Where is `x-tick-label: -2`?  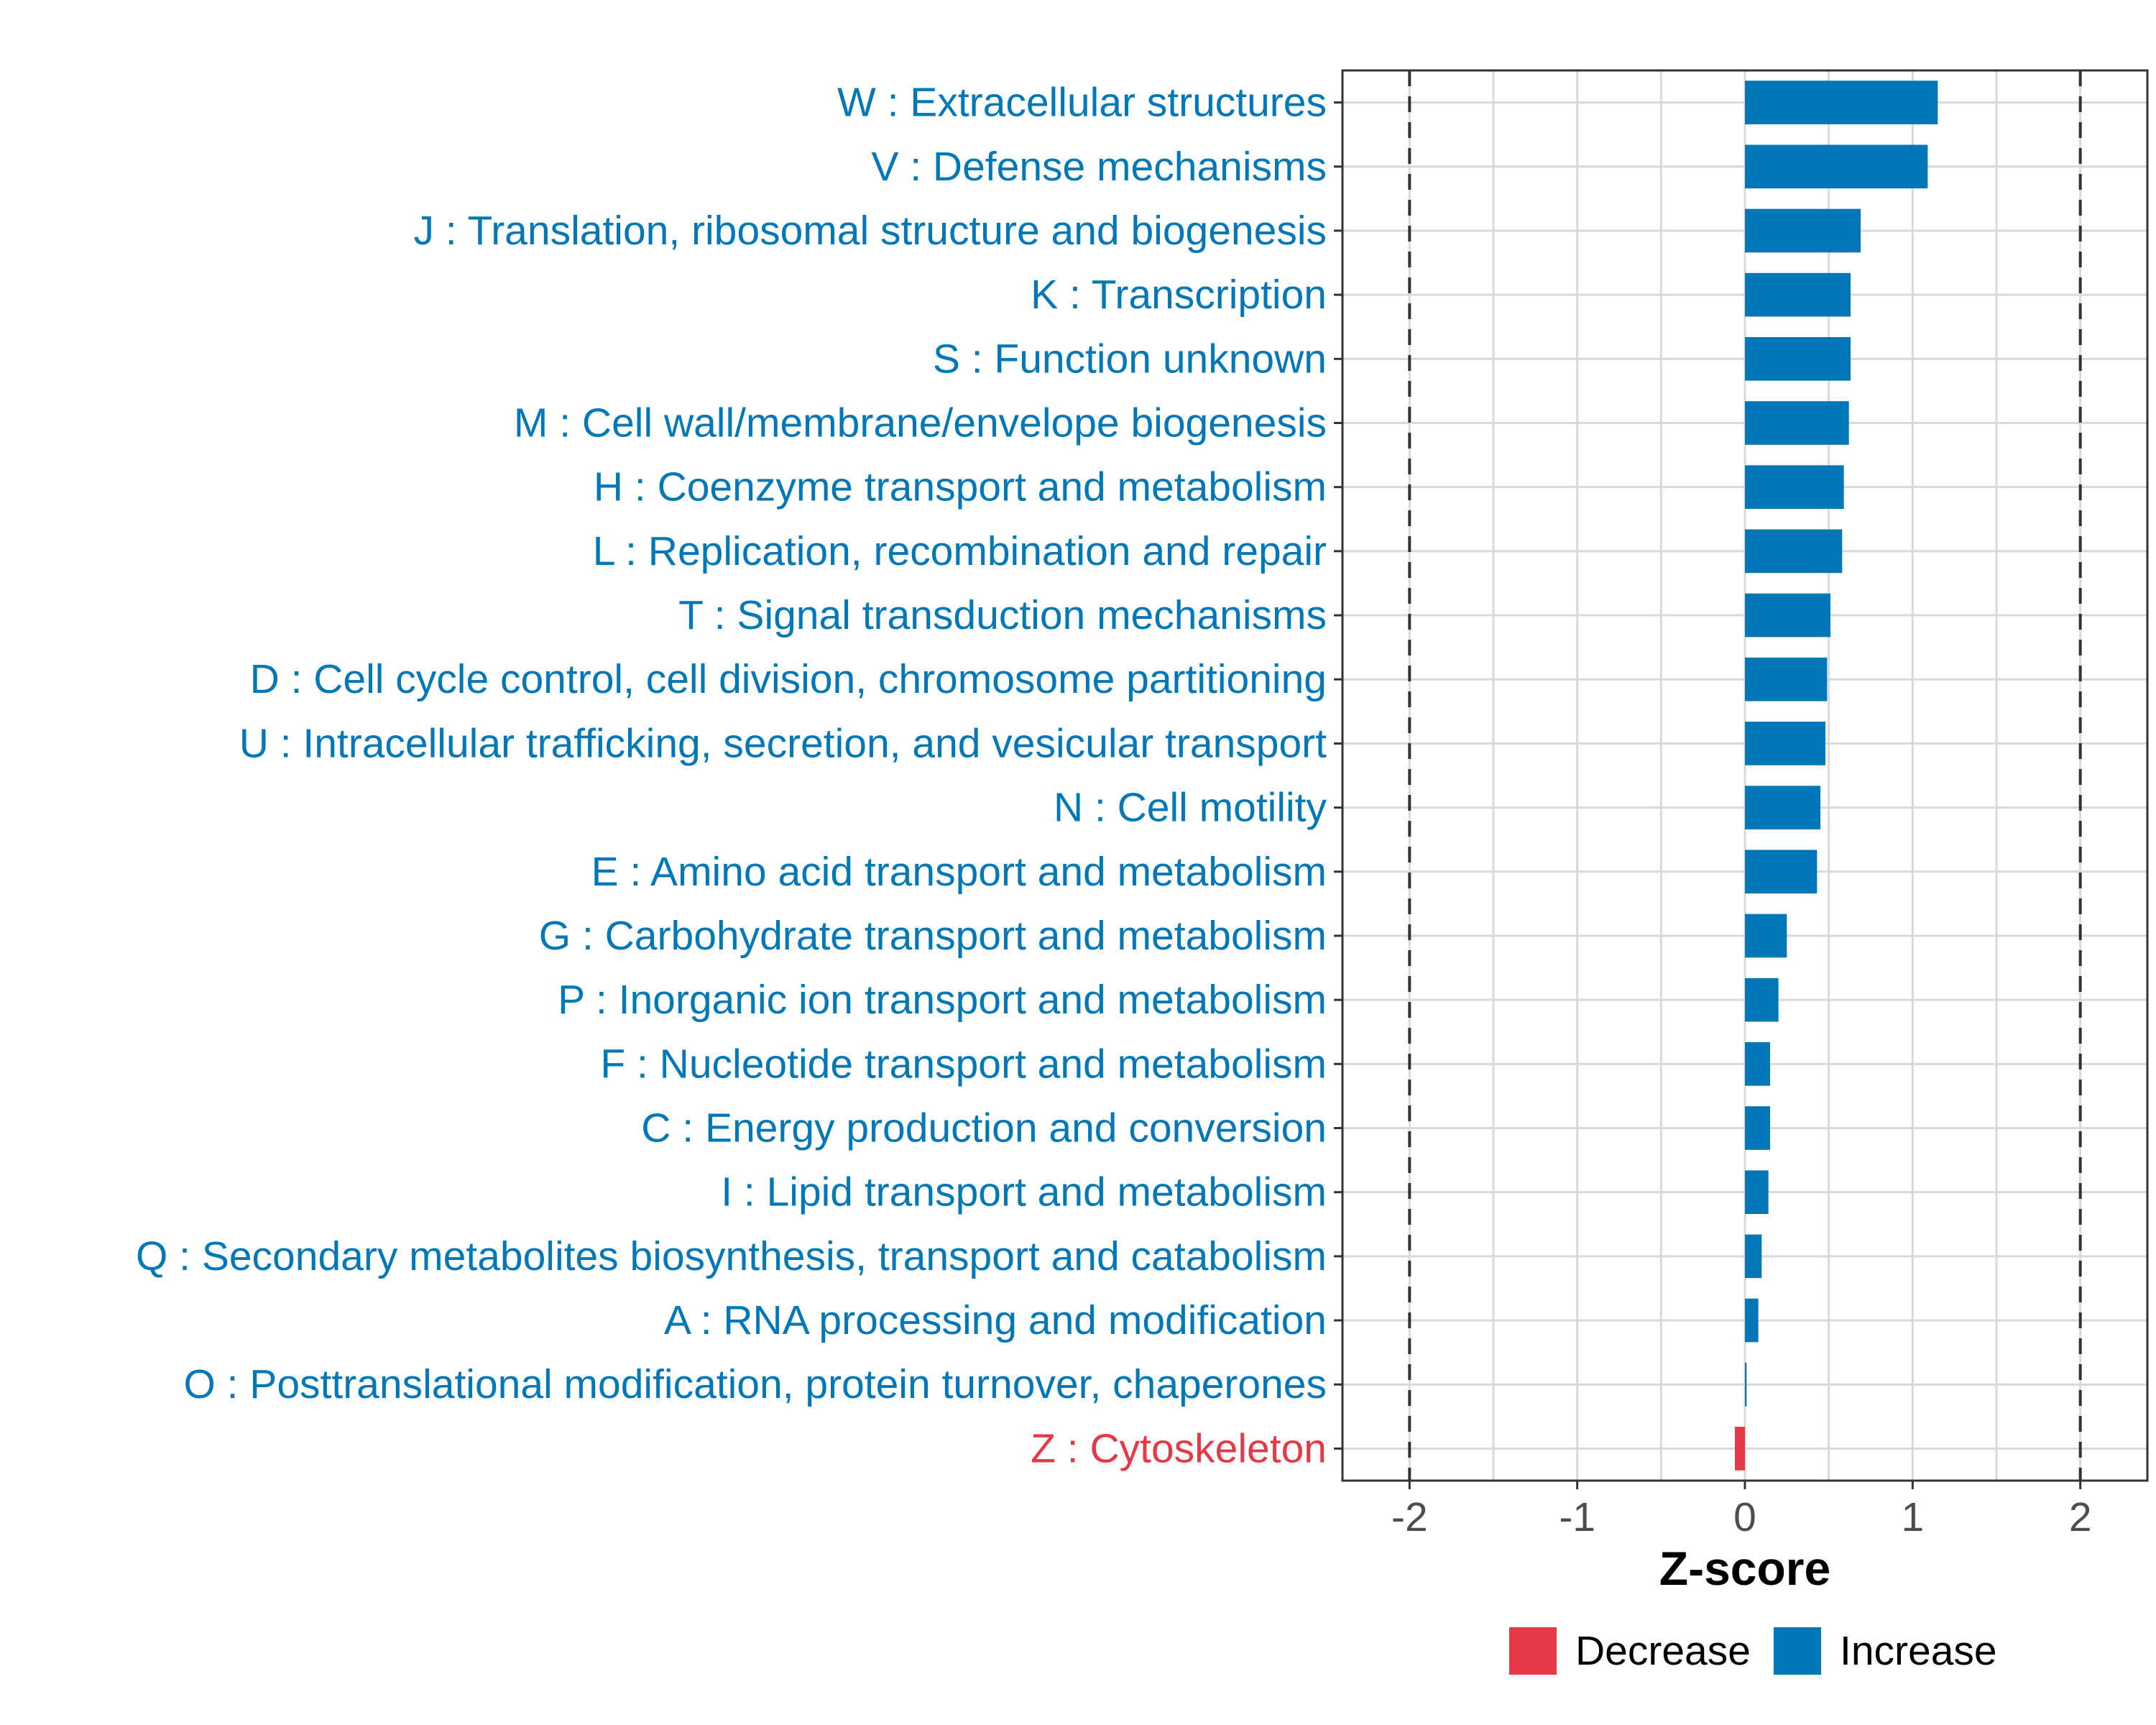 x-tick-label: -2 is located at coordinates (1409, 1517).